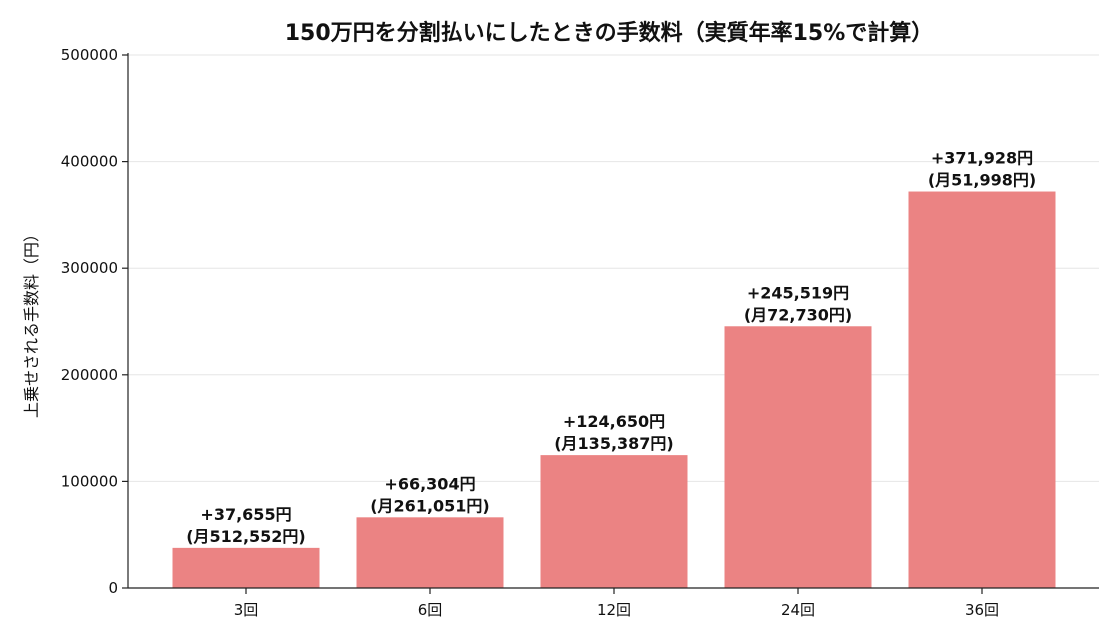 The width and height of the screenshot is (1120, 644). I want to click on y-tick-label: 100000, so click(89, 481).